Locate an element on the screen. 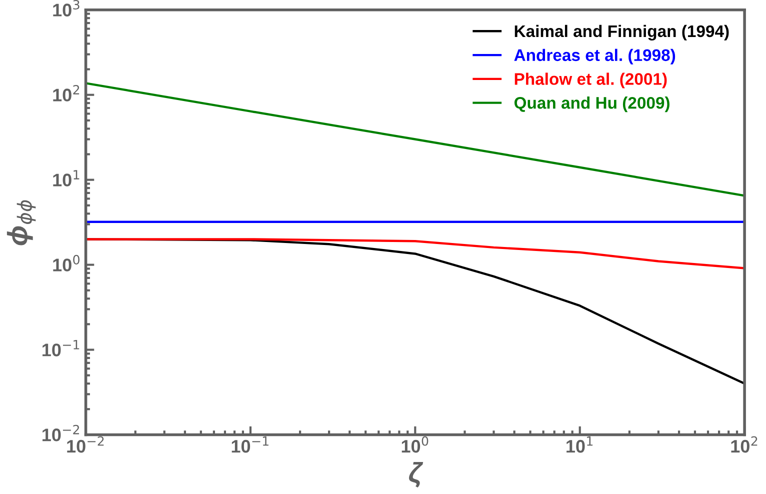 The image size is (766, 494). x-tick-label: 10$^{0}$ is located at coordinates (415, 444).